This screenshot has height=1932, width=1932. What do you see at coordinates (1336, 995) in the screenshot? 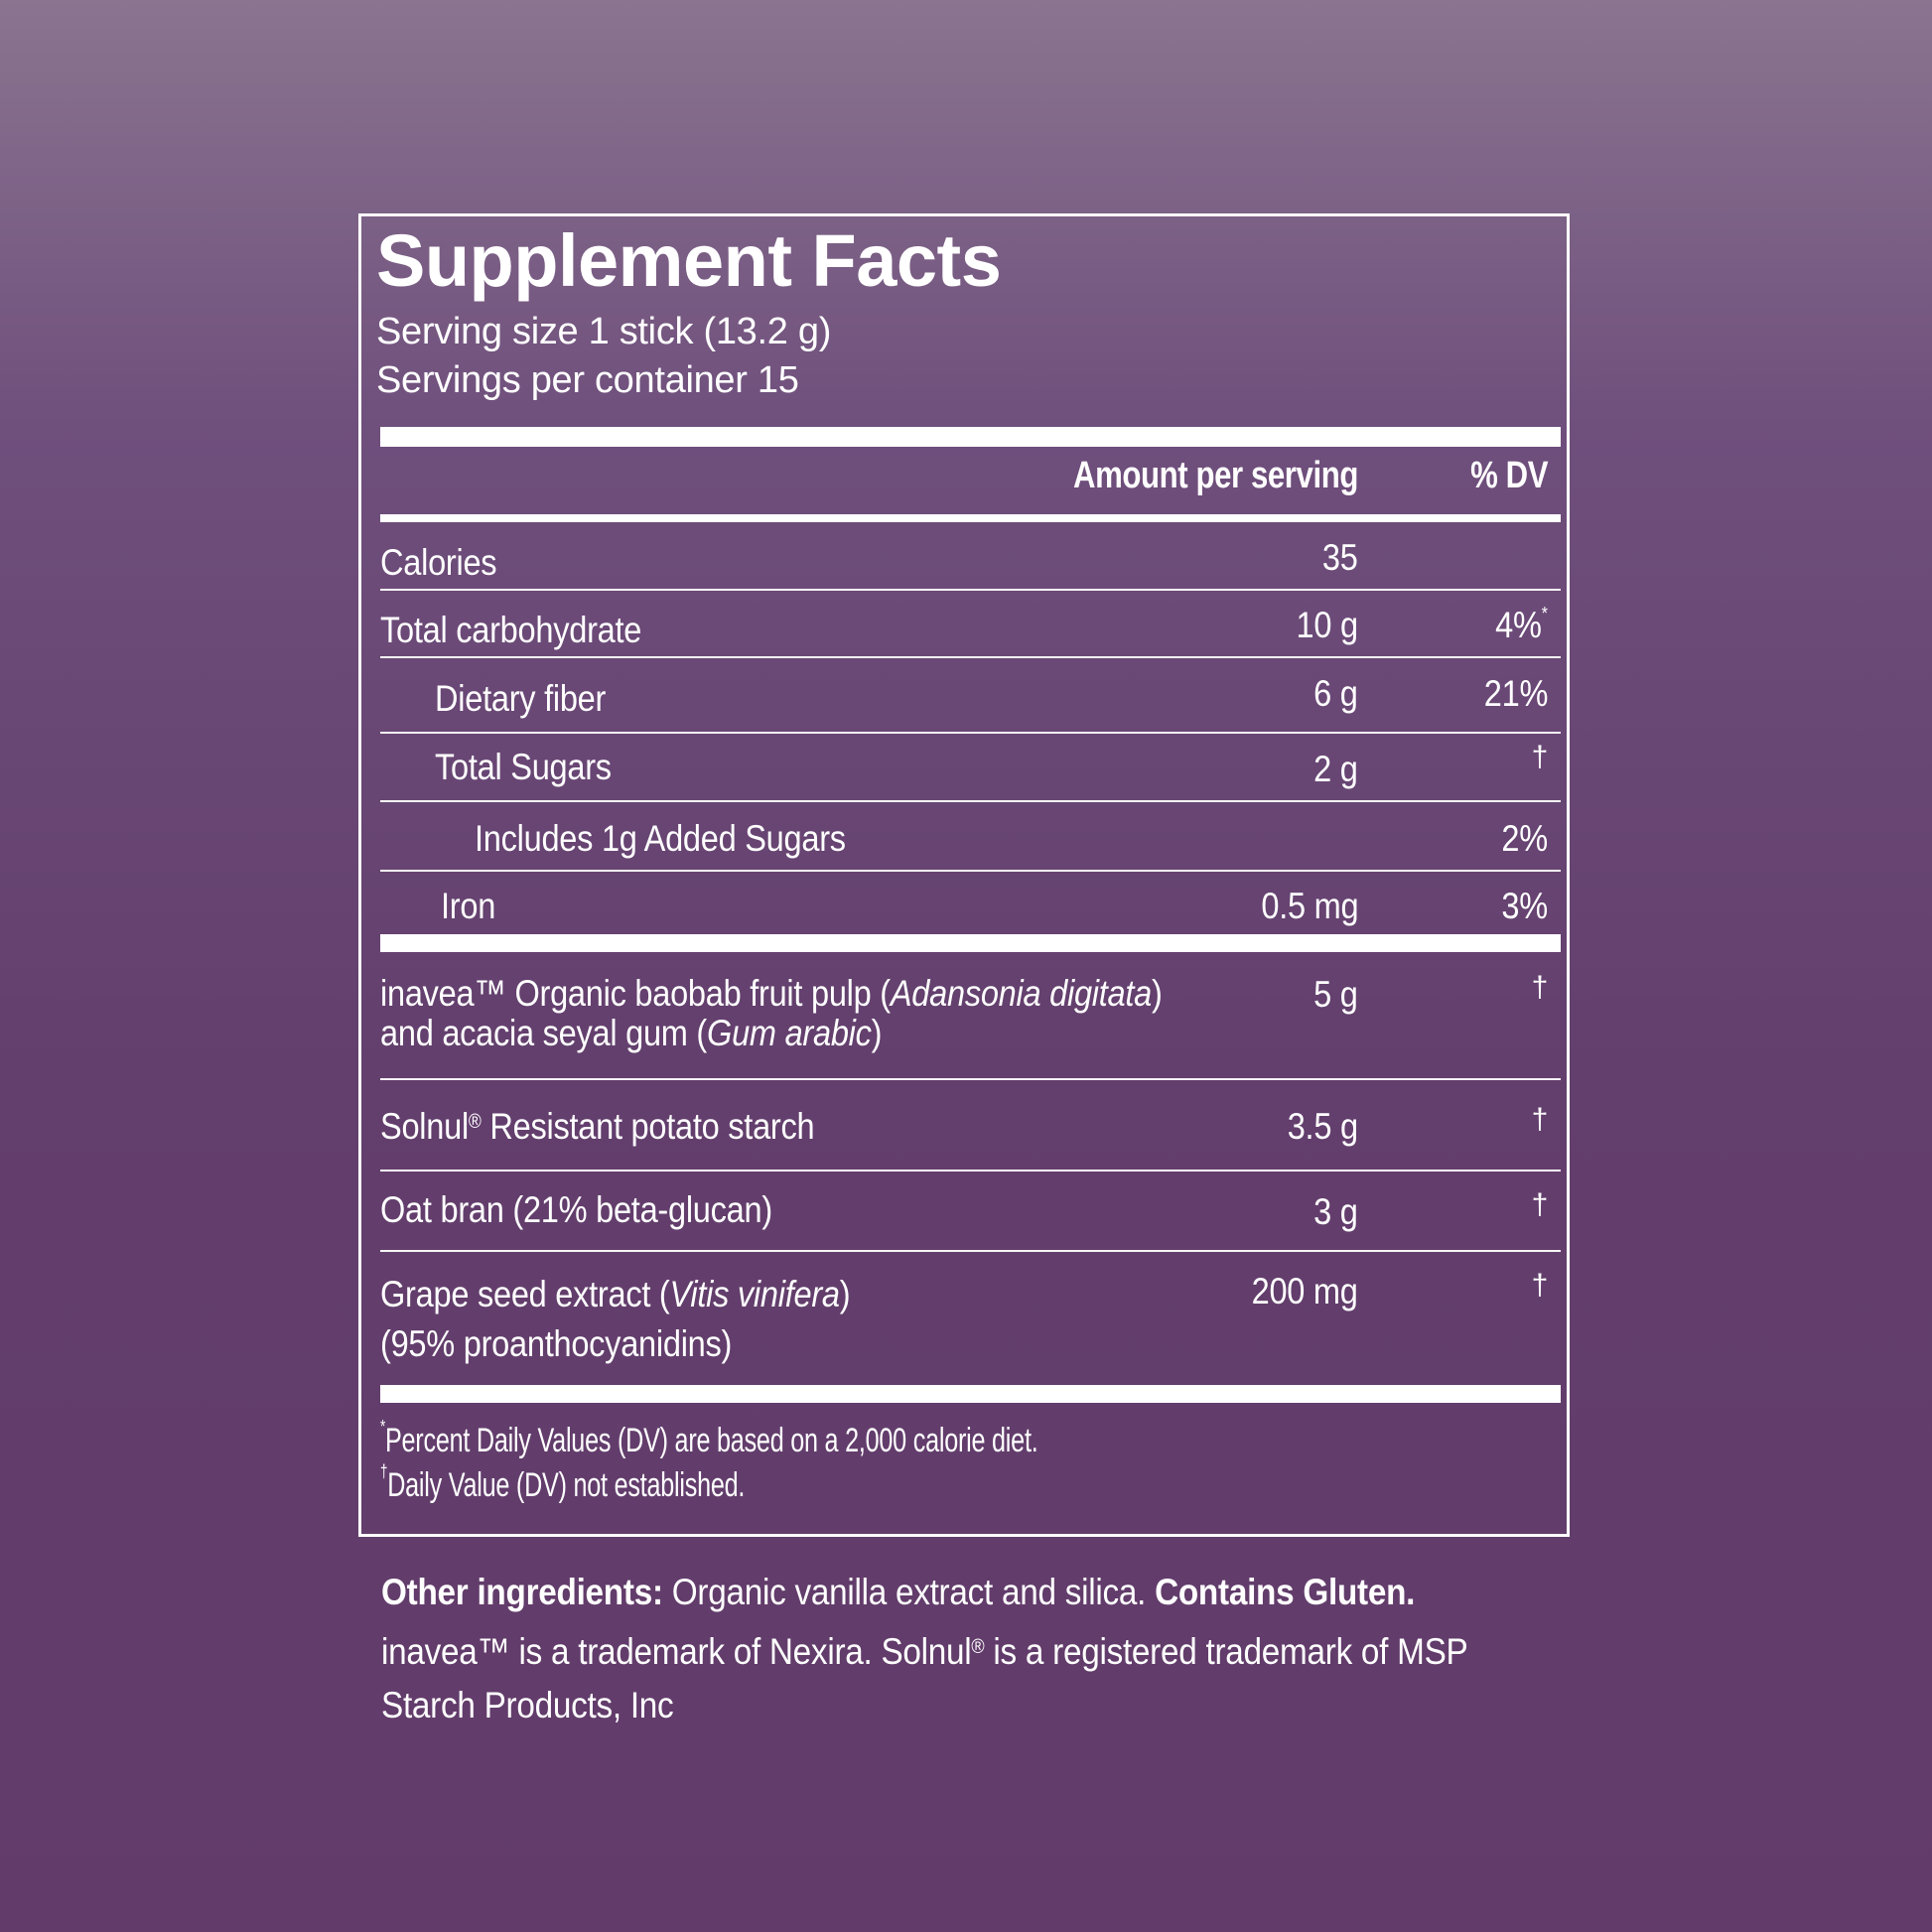
I see `ingredient-amount-baobab-acacia: 5 g` at bounding box center [1336, 995].